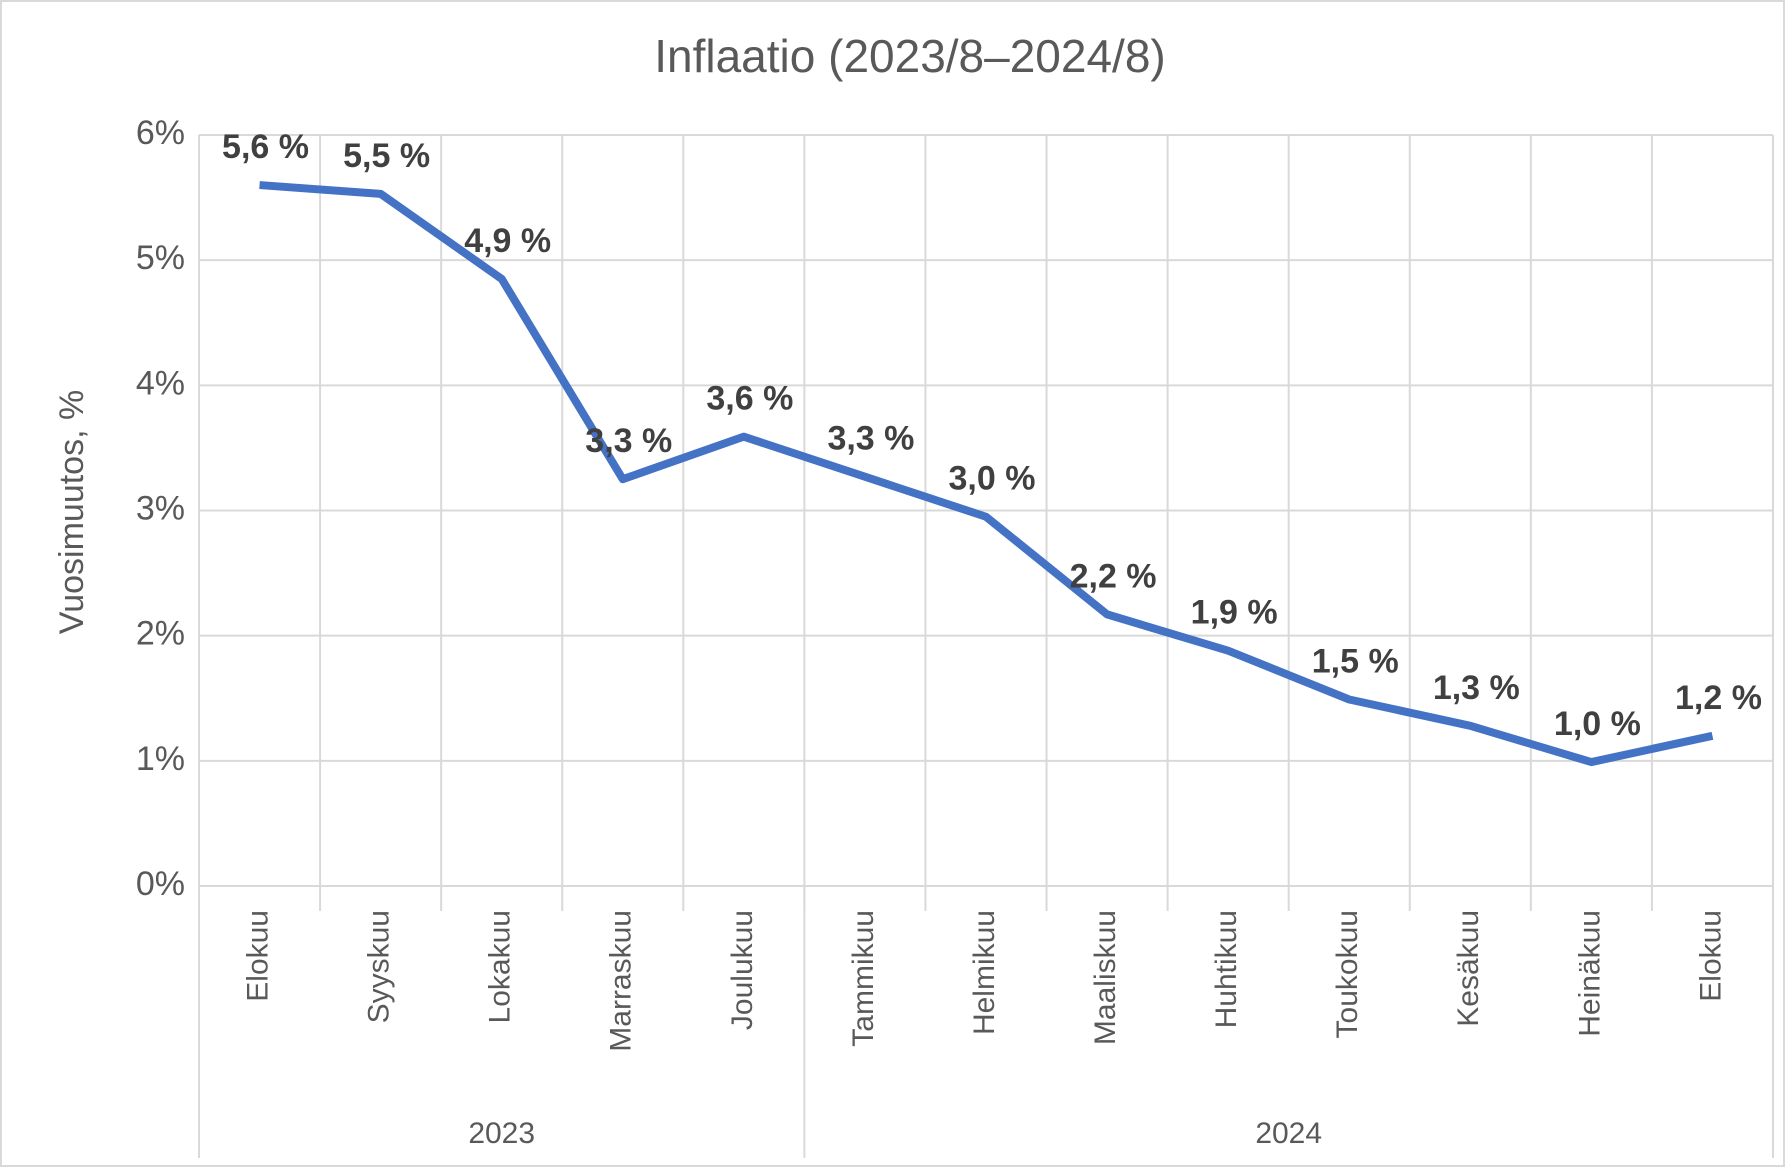  I want to click on data-label: 5,5 %, so click(386, 156).